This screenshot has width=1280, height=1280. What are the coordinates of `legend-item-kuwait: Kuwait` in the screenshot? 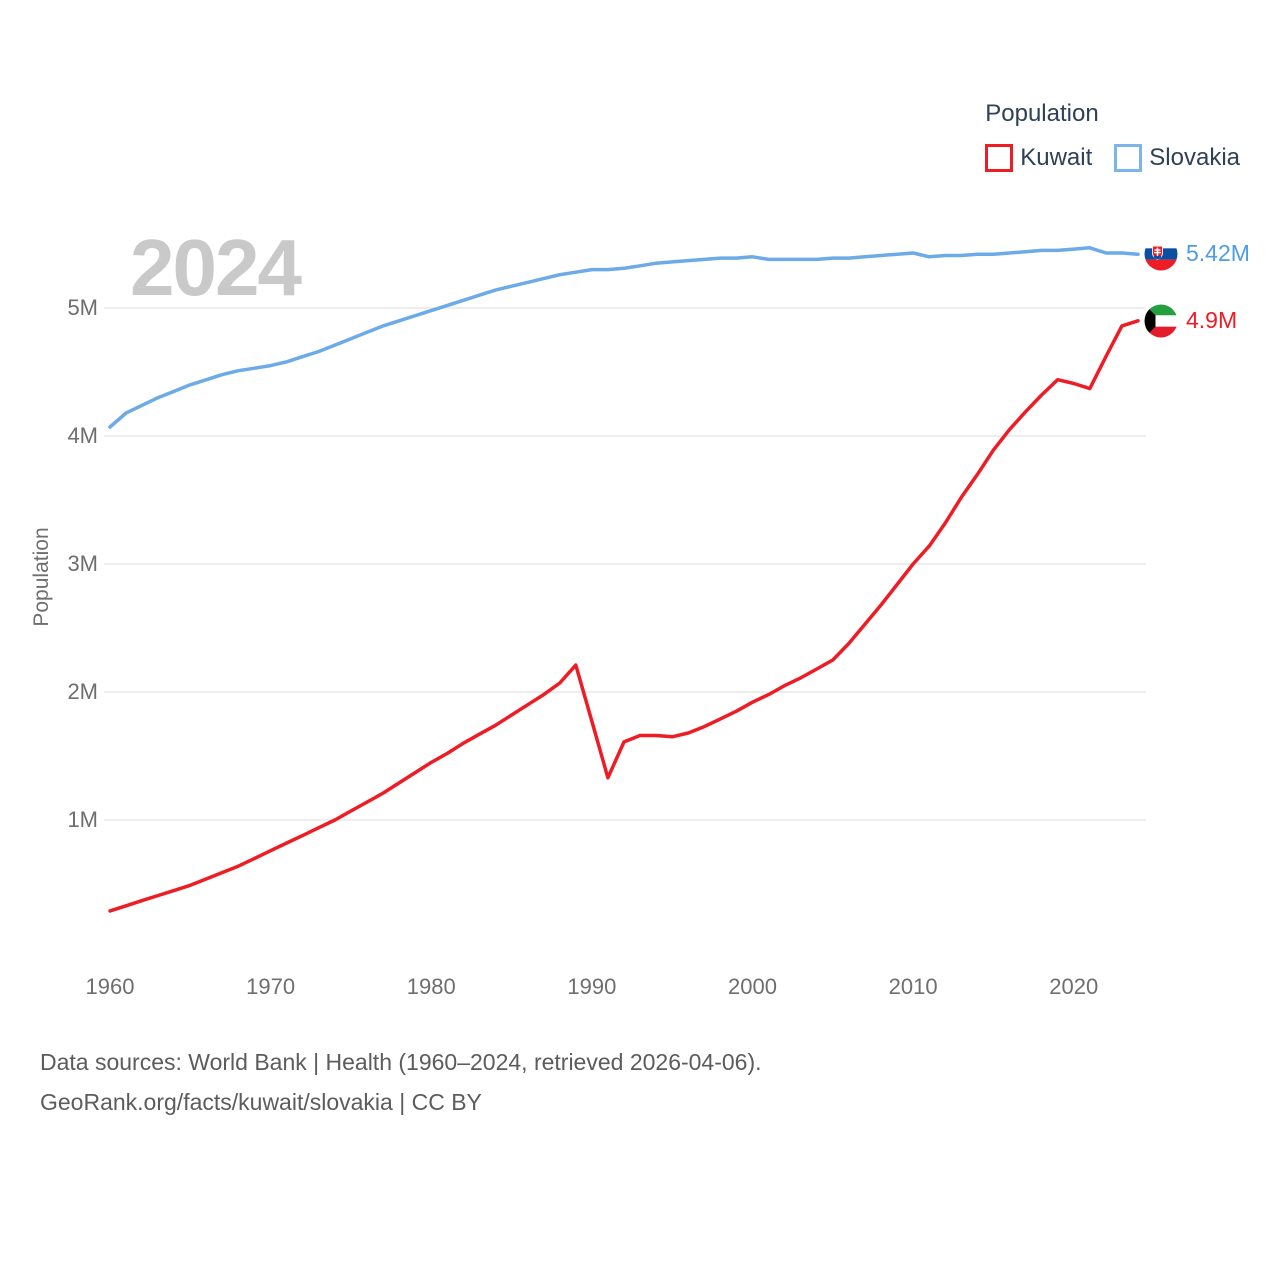 It's located at (1038, 158).